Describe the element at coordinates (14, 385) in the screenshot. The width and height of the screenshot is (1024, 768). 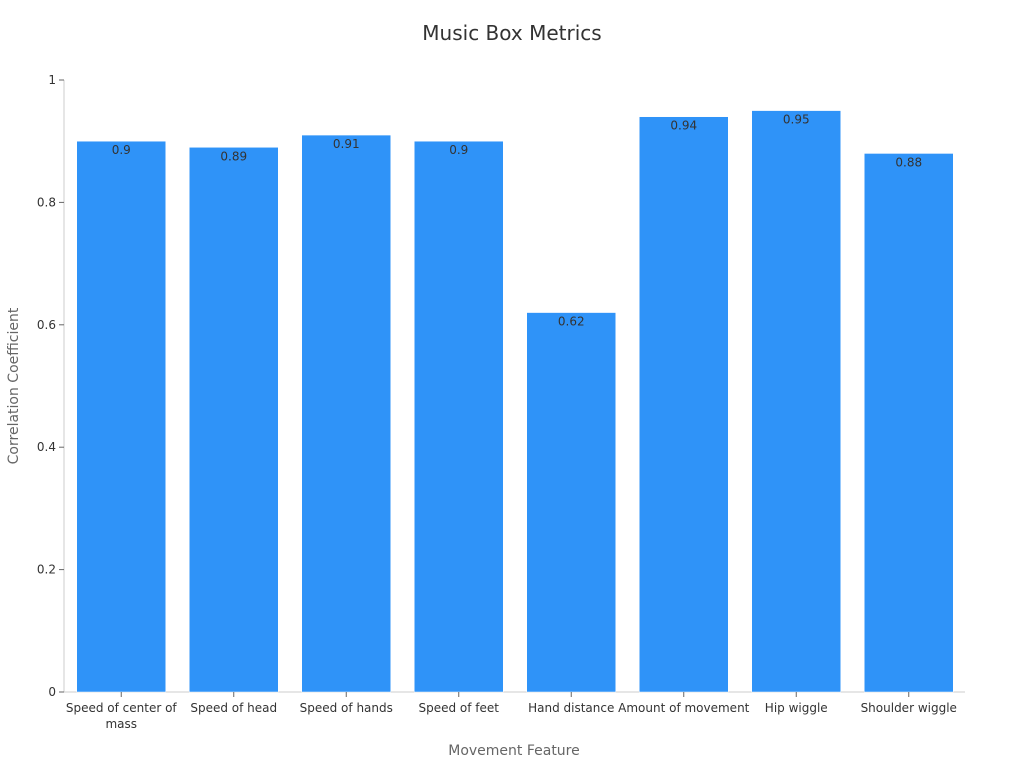
I see `y-axis-title: Correlation Coefficient` at that location.